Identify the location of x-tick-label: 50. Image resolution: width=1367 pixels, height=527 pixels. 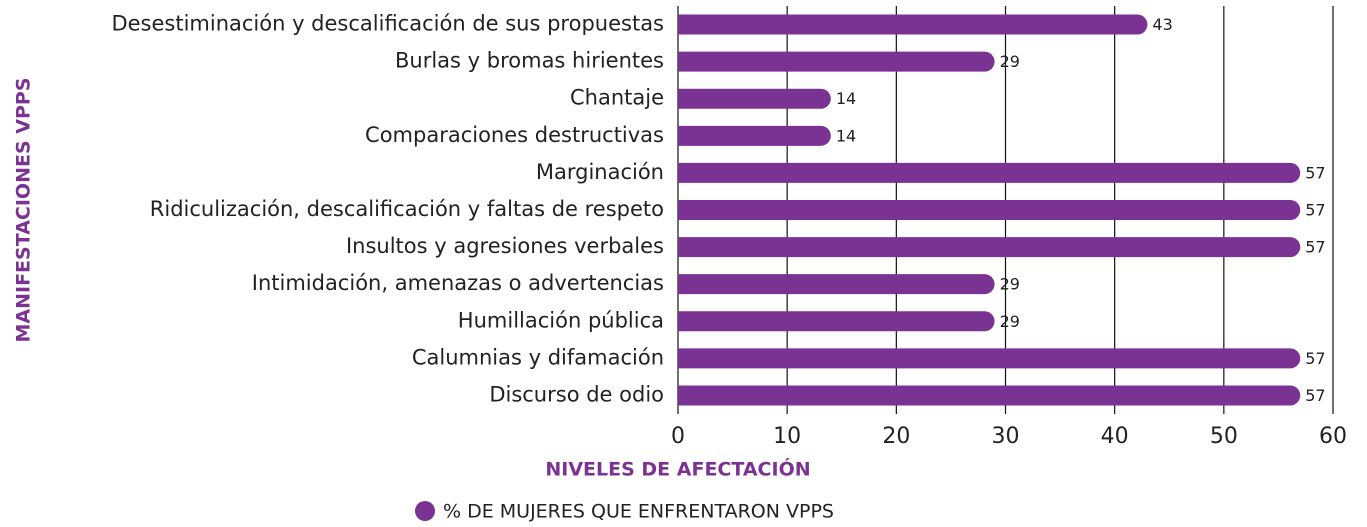
(1224, 436).